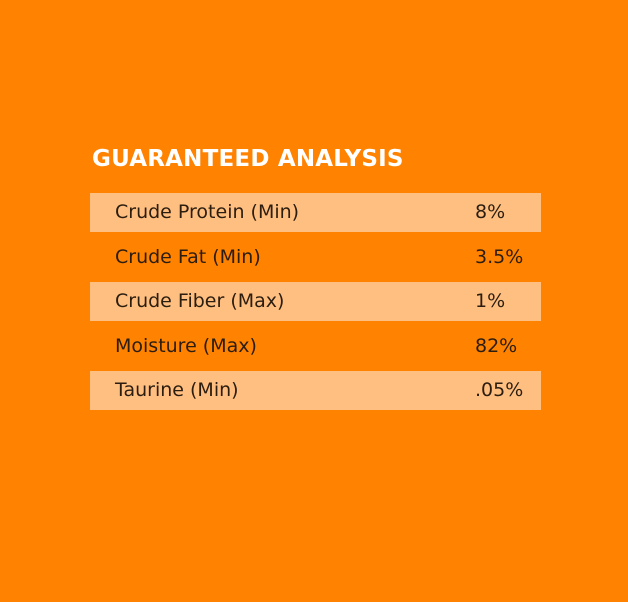 Image resolution: width=628 pixels, height=602 pixels. Describe the element at coordinates (315, 257) in the screenshot. I see `table-row: Crude Fat (Min) 3.5%` at that location.